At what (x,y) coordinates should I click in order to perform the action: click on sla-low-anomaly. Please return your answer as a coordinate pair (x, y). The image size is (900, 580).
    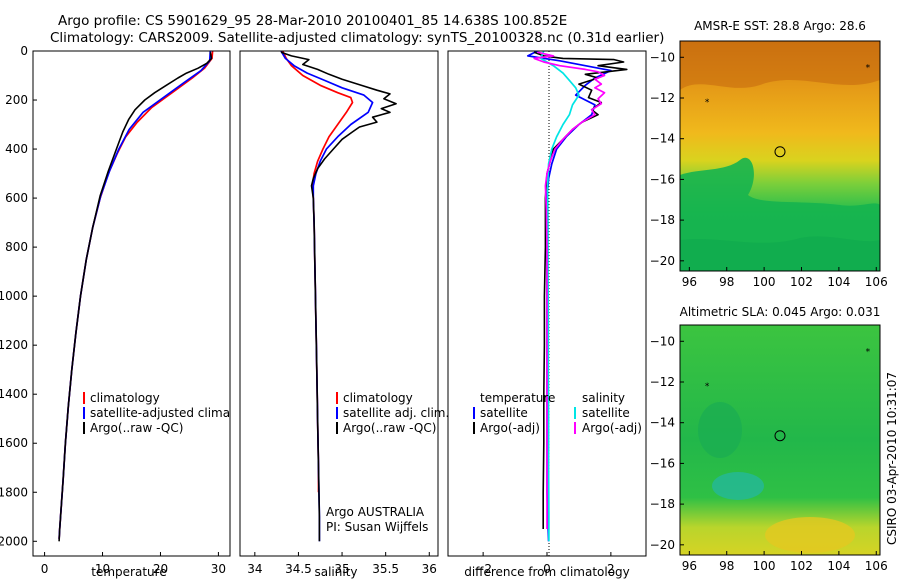
    Looking at the image, I should click on (738, 486).